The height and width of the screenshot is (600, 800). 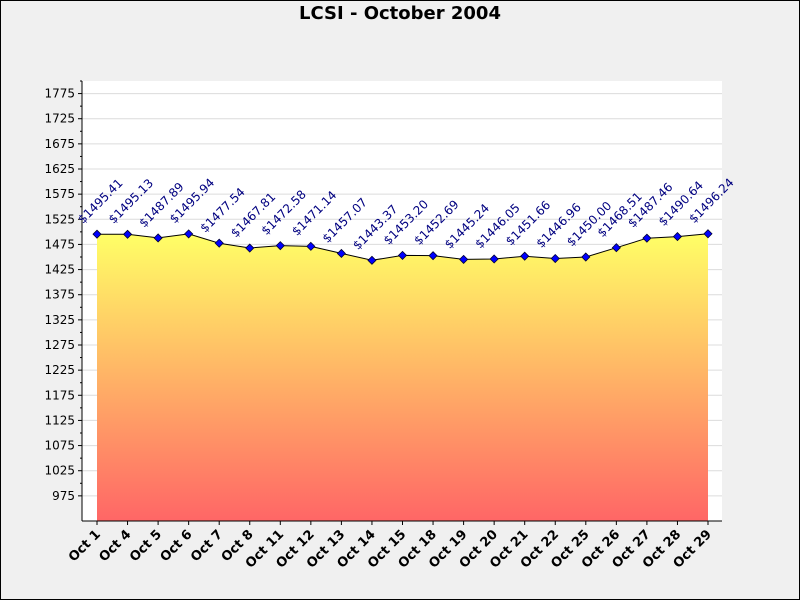 What do you see at coordinates (85, 546) in the screenshot?
I see `x-tick-label: Oct 1` at bounding box center [85, 546].